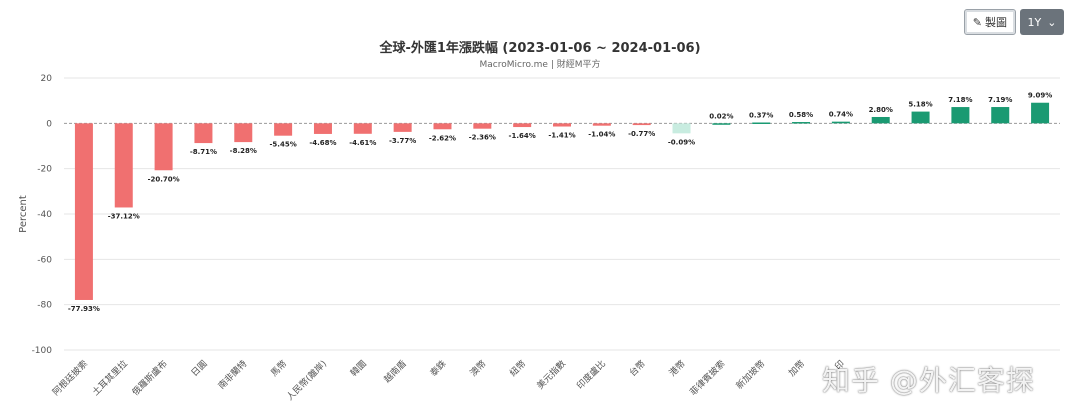 Image resolution: width=1080 pixels, height=418 pixels. What do you see at coordinates (84, 309) in the screenshot?
I see `data-label: -77.93%` at bounding box center [84, 309].